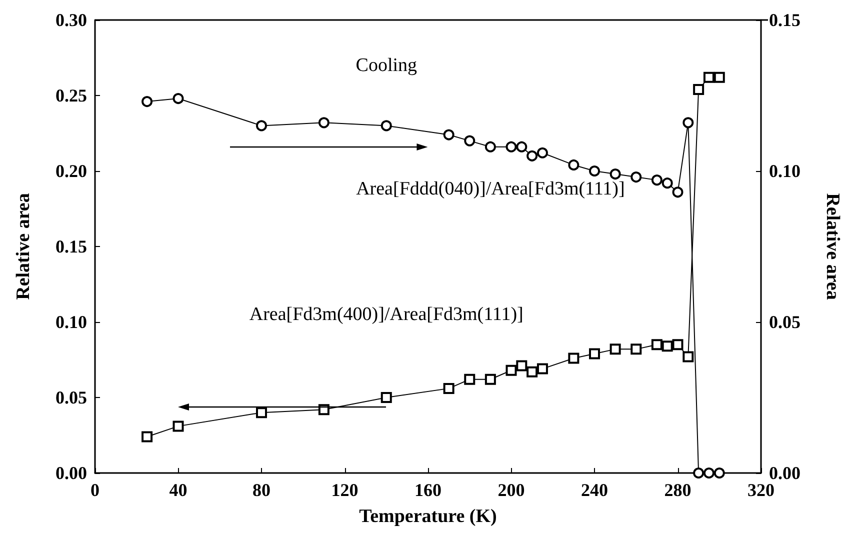 This screenshot has height=536, width=850. Describe the element at coordinates (387, 65) in the screenshot. I see `annotation: Cooling` at that location.